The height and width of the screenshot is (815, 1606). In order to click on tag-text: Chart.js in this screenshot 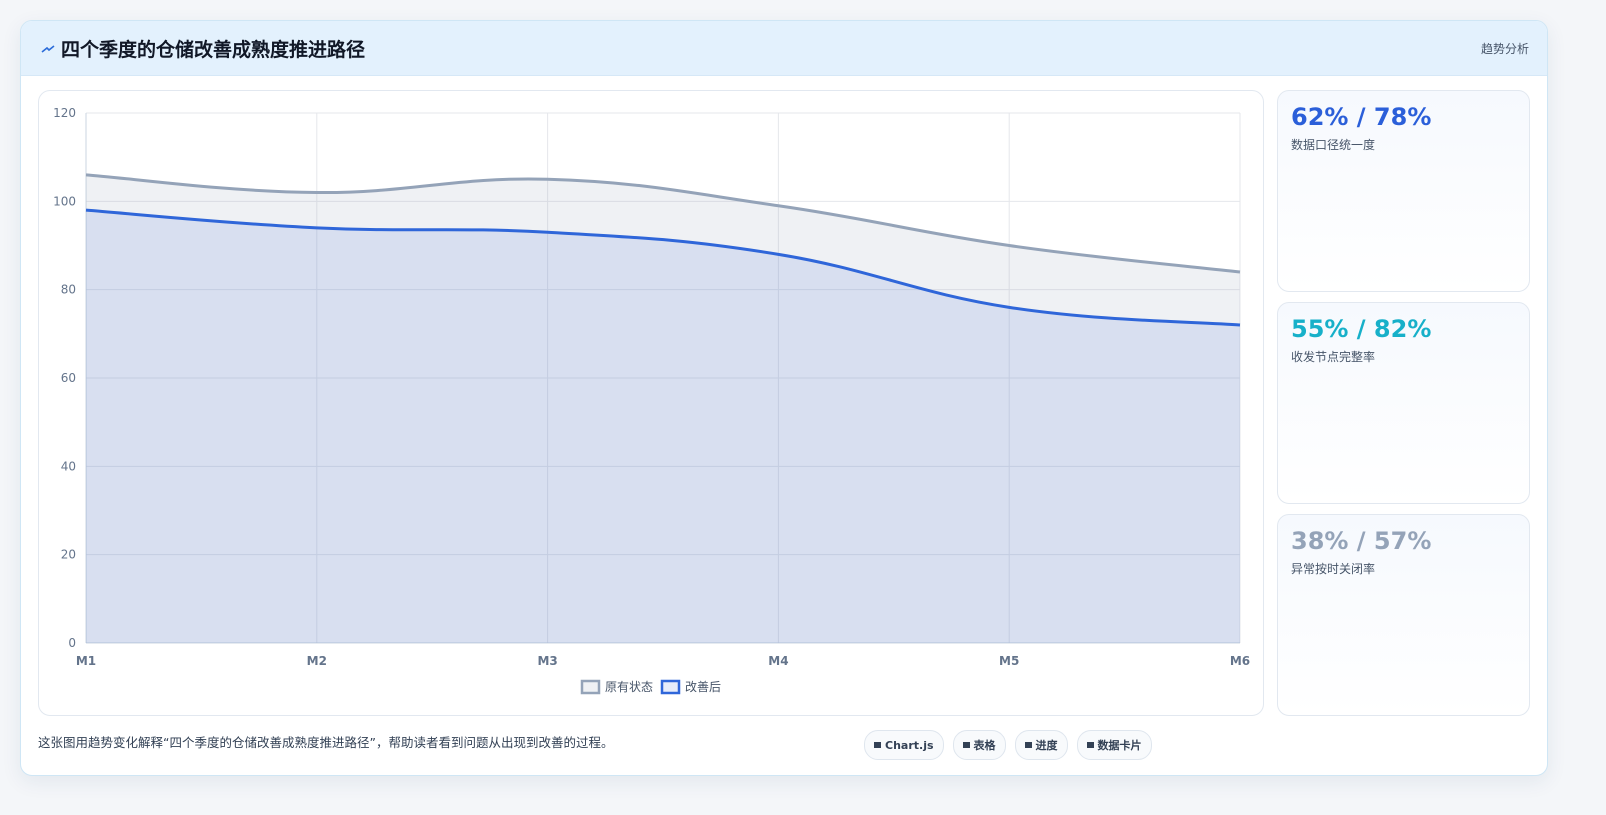, I will do `click(909, 745)`.